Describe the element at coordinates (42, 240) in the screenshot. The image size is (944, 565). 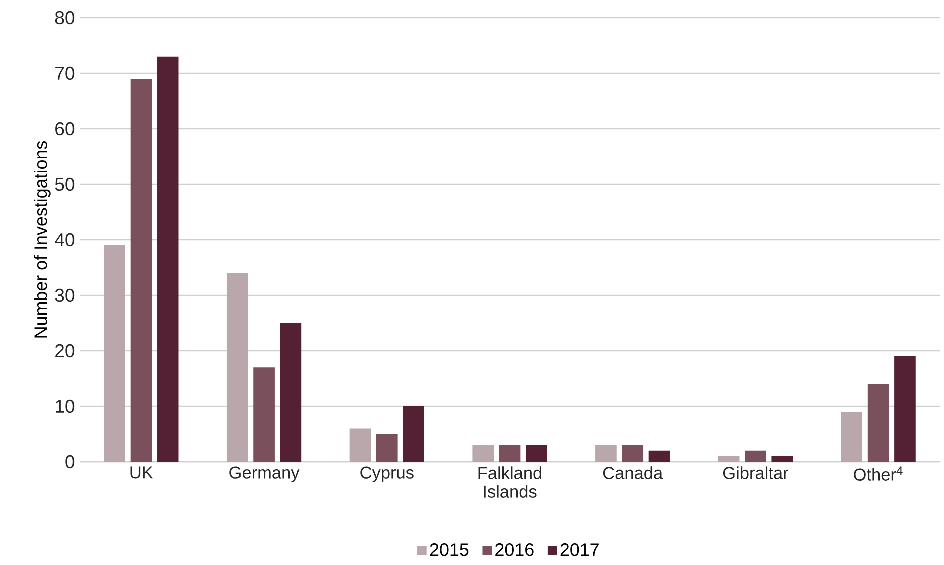
I see `y-axis-title: Number of Investigations` at that location.